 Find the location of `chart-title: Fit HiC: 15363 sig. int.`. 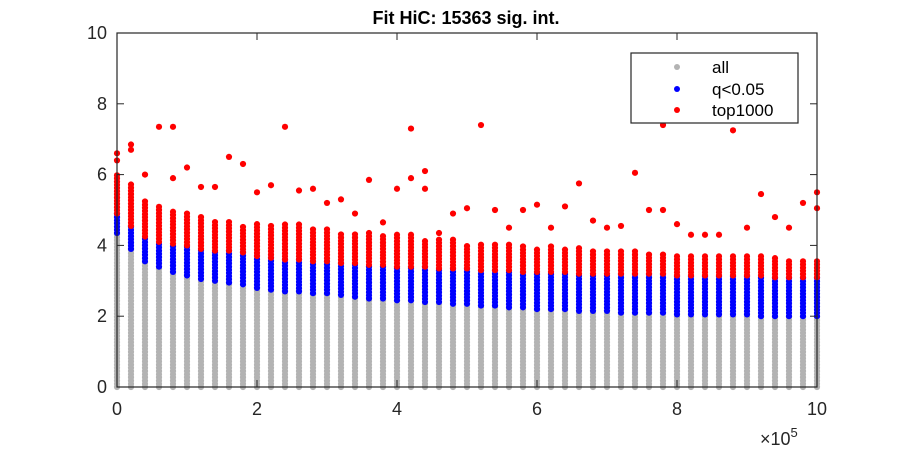

chart-title: Fit HiC: 15363 sig. int. is located at coordinates (465, 18).